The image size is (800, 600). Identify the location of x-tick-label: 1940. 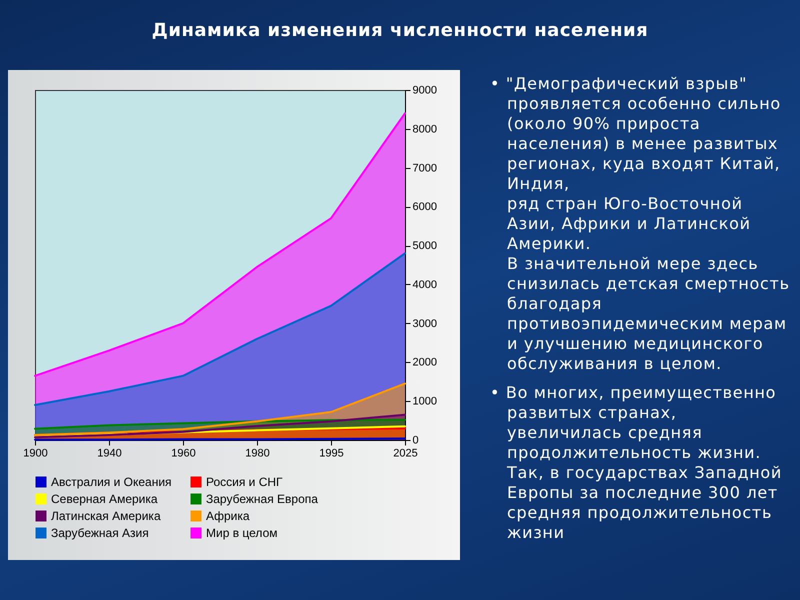
(109, 454).